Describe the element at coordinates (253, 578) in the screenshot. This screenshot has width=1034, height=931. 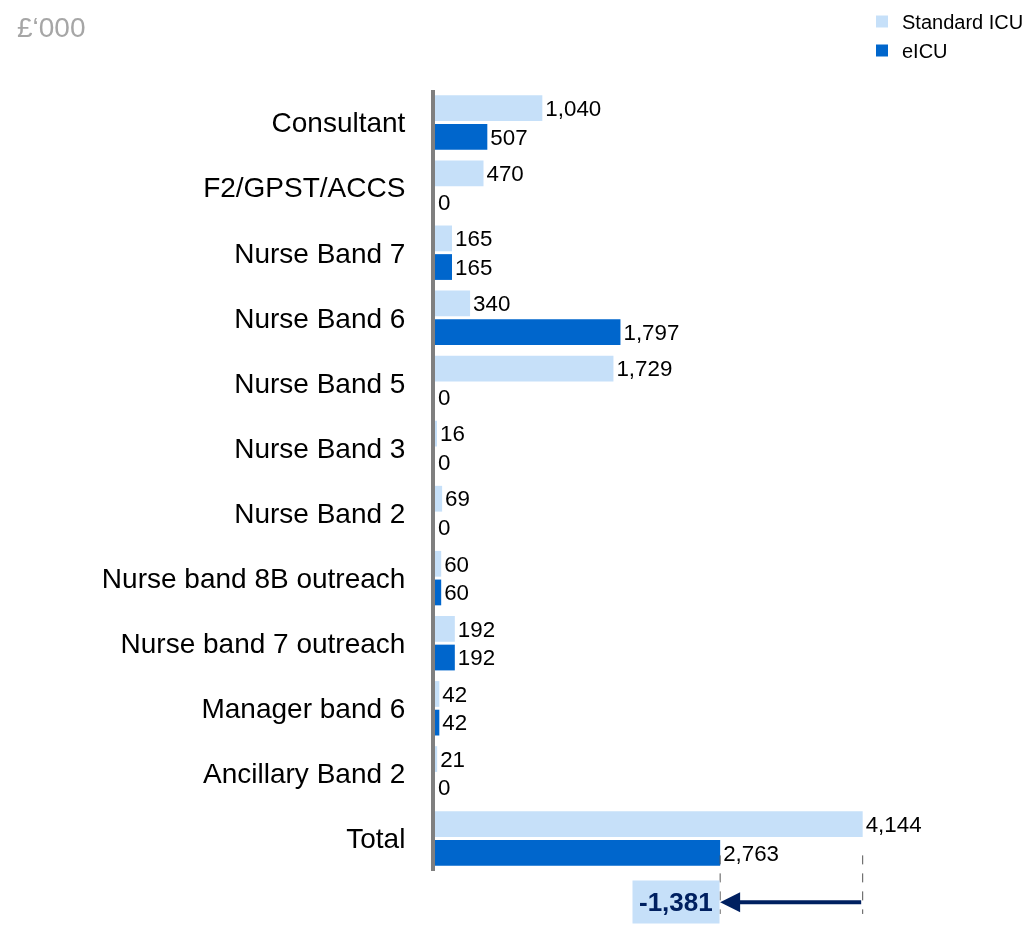
I see `y-tick-label: Nurse band 8B outreach` at that location.